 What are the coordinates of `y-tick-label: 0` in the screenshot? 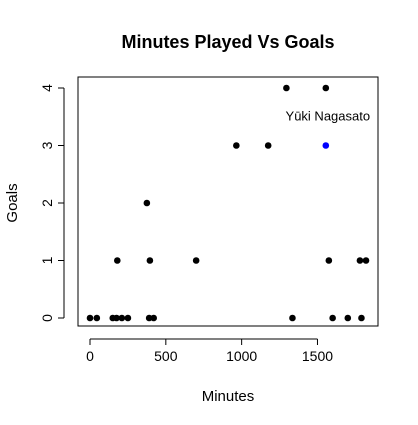 It's located at (47, 318).